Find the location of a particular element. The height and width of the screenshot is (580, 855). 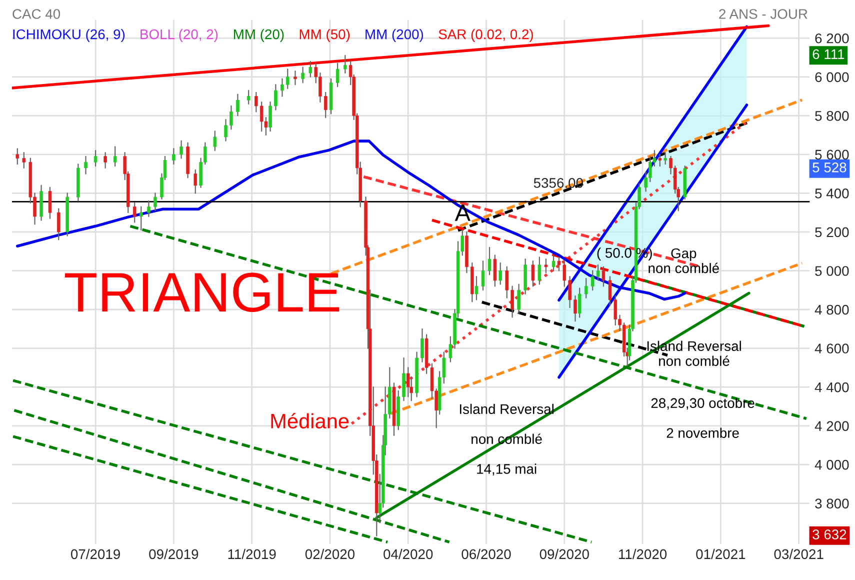

x-tick-label: 07/2019 is located at coordinates (95, 554).